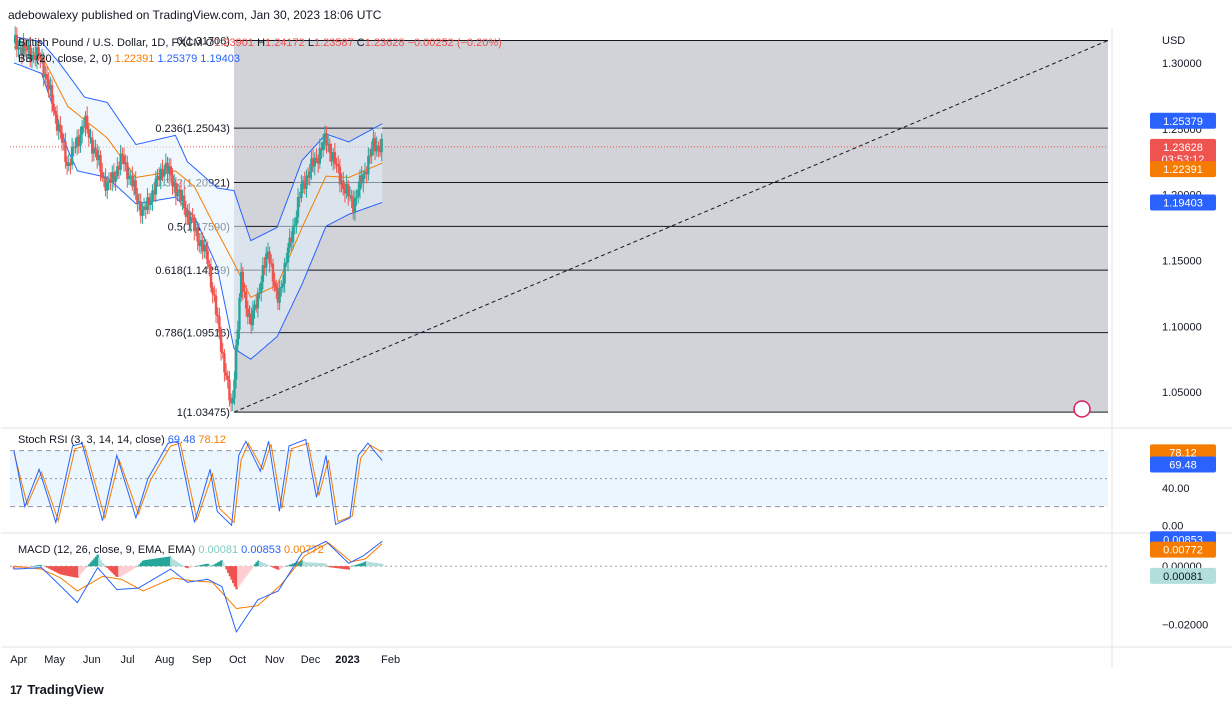 Image resolution: width=1232 pixels, height=707 pixels. What do you see at coordinates (65, 689) in the screenshot?
I see `tradingview-brand: TradingView` at bounding box center [65, 689].